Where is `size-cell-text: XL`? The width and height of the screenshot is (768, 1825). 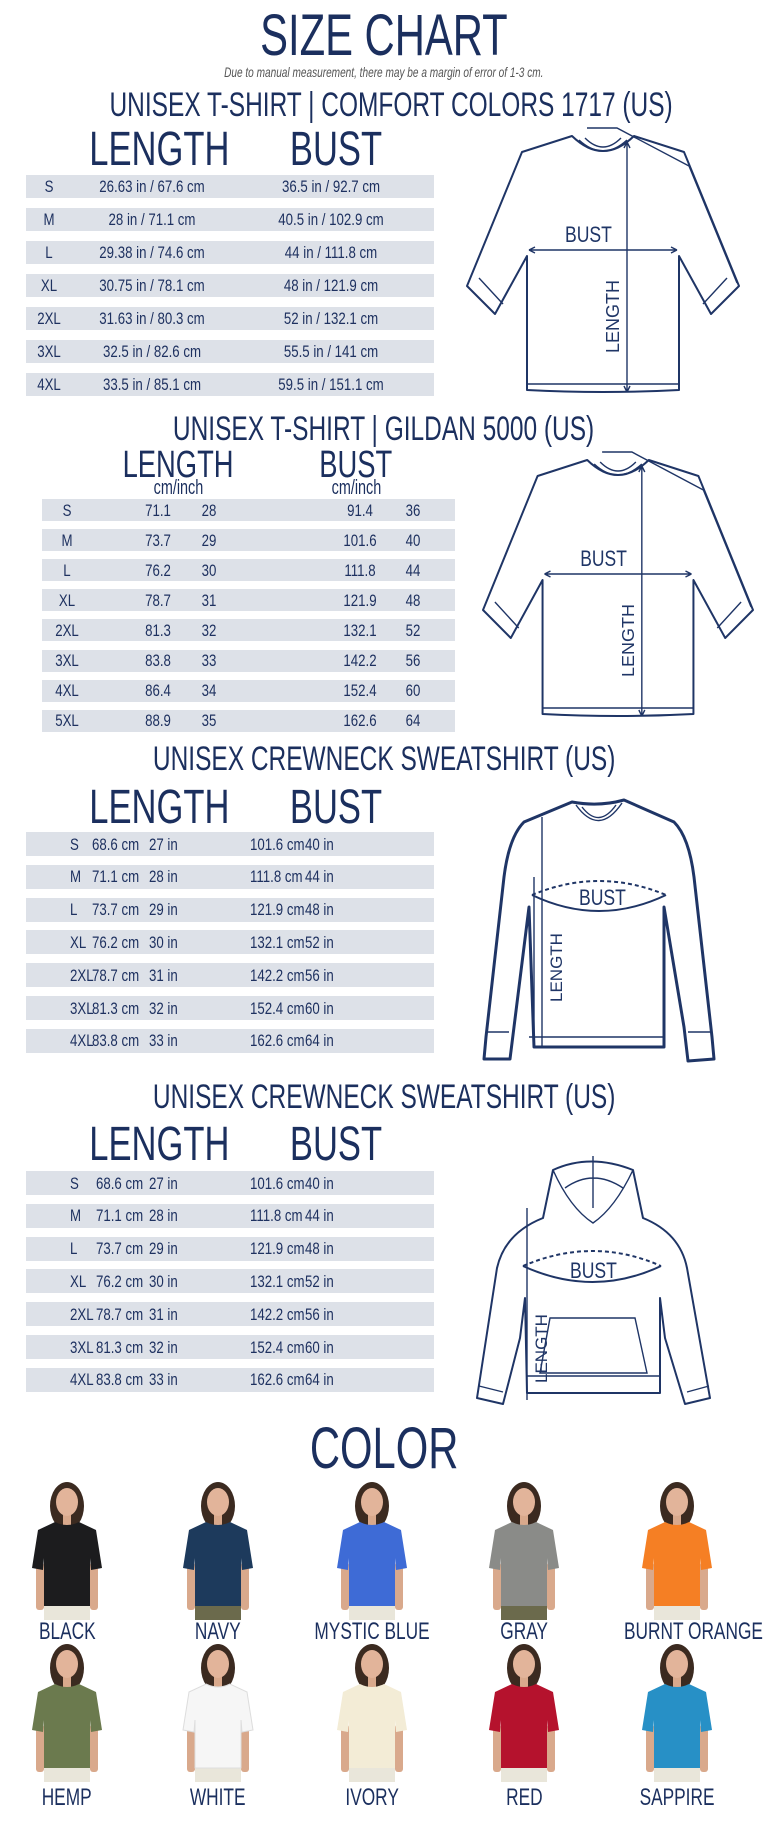
size-cell-text: XL is located at coordinates (78, 942).